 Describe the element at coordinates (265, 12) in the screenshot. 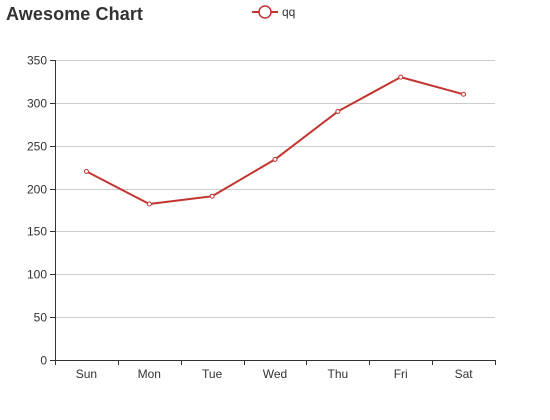

I see `legend-series-icon` at that location.